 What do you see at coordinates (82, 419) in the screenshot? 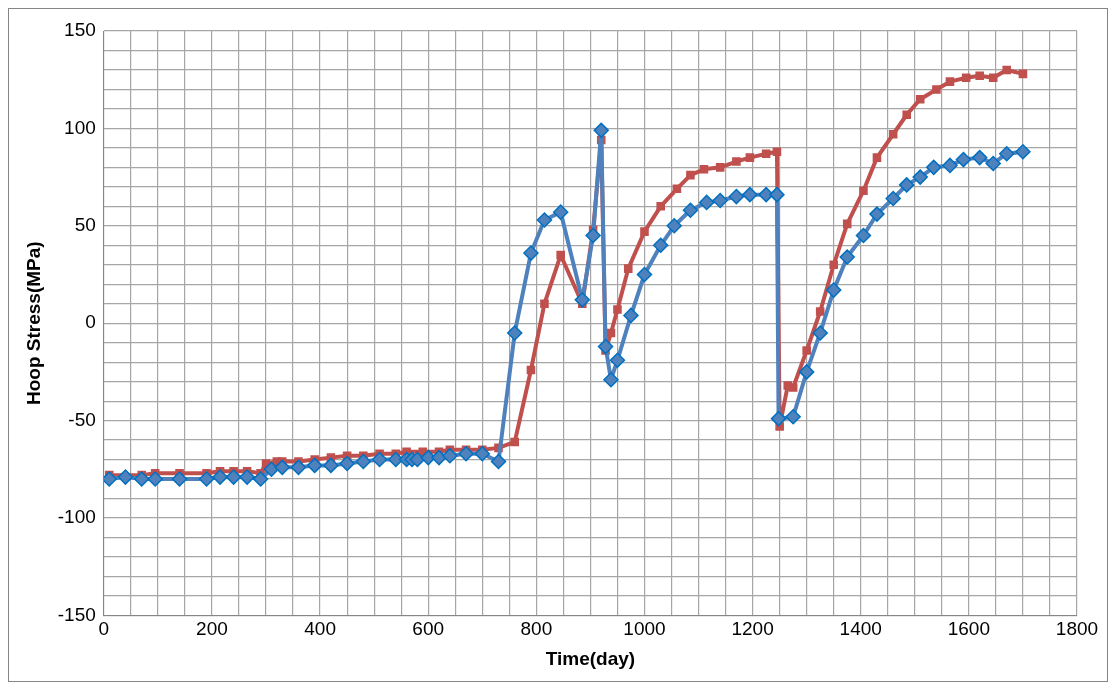
I see `y-tick-label: -50` at bounding box center [82, 419].